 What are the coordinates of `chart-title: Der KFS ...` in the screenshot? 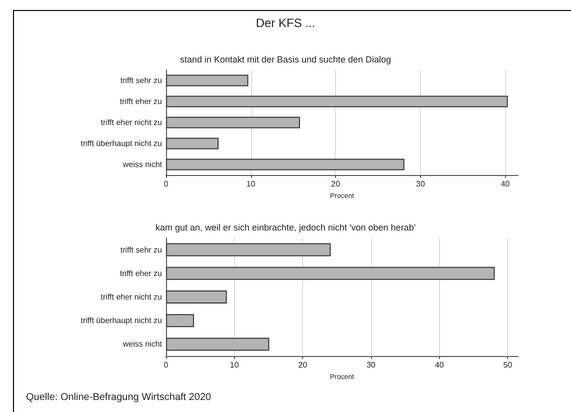 It's located at (286, 23).